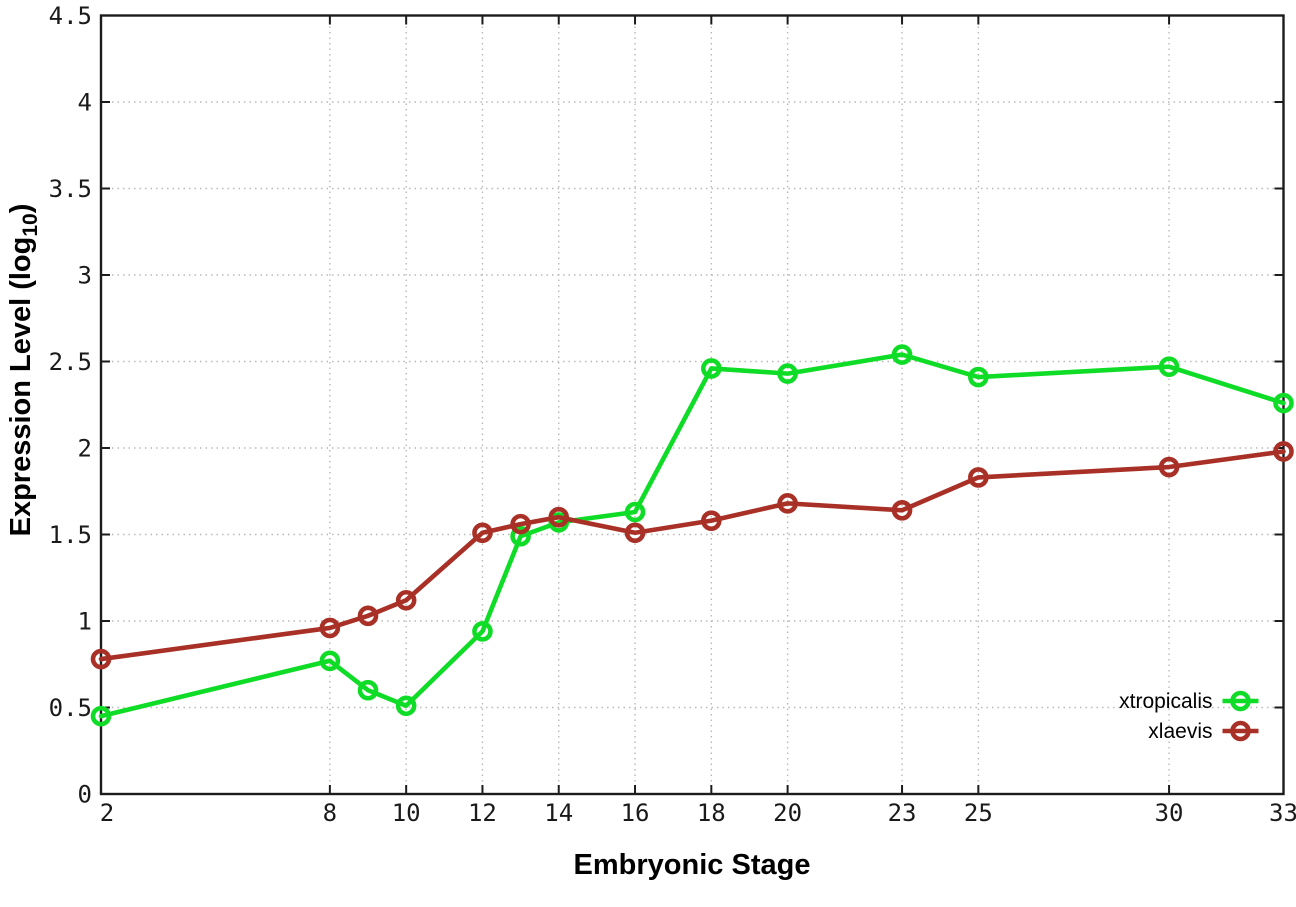 The height and width of the screenshot is (907, 1296). I want to click on x-tick-label-20: 20, so click(787, 813).